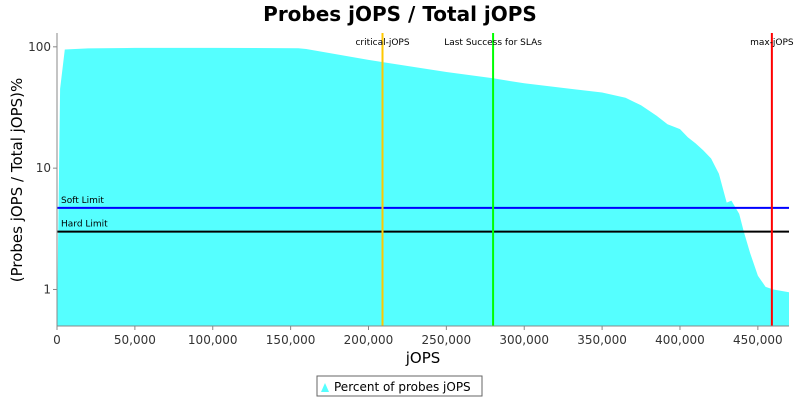 Image resolution: width=800 pixels, height=400 pixels. I want to click on vertical-marker-label: critical-jOPS, so click(382, 43).